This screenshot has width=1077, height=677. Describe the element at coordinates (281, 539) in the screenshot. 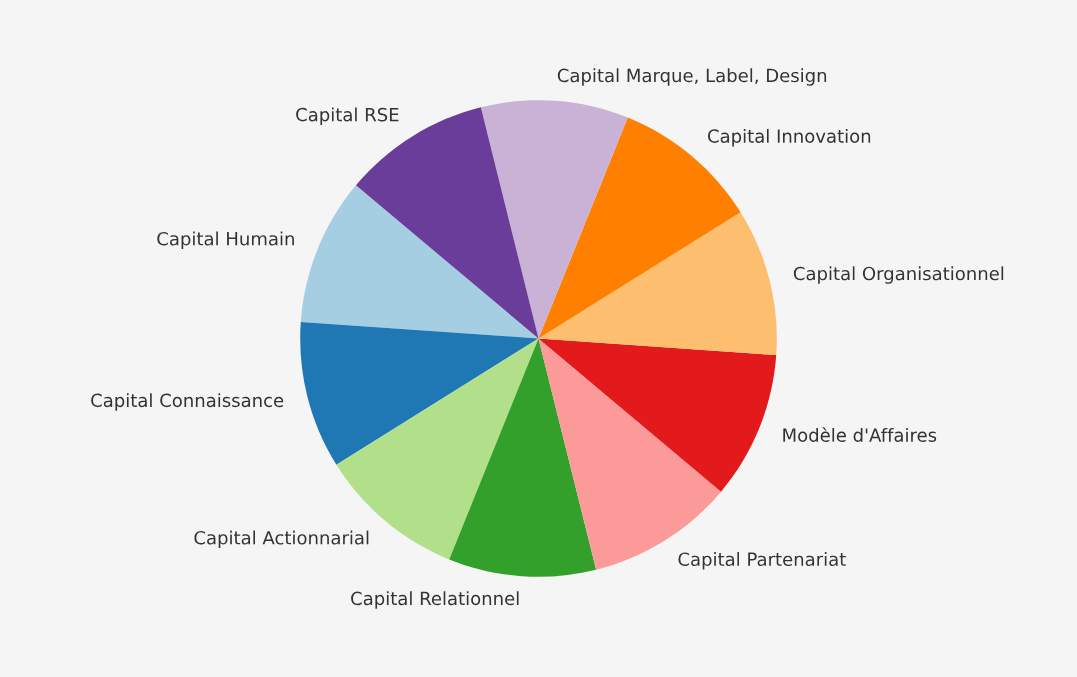

I see `slice-label: Capital Actionnarial` at that location.